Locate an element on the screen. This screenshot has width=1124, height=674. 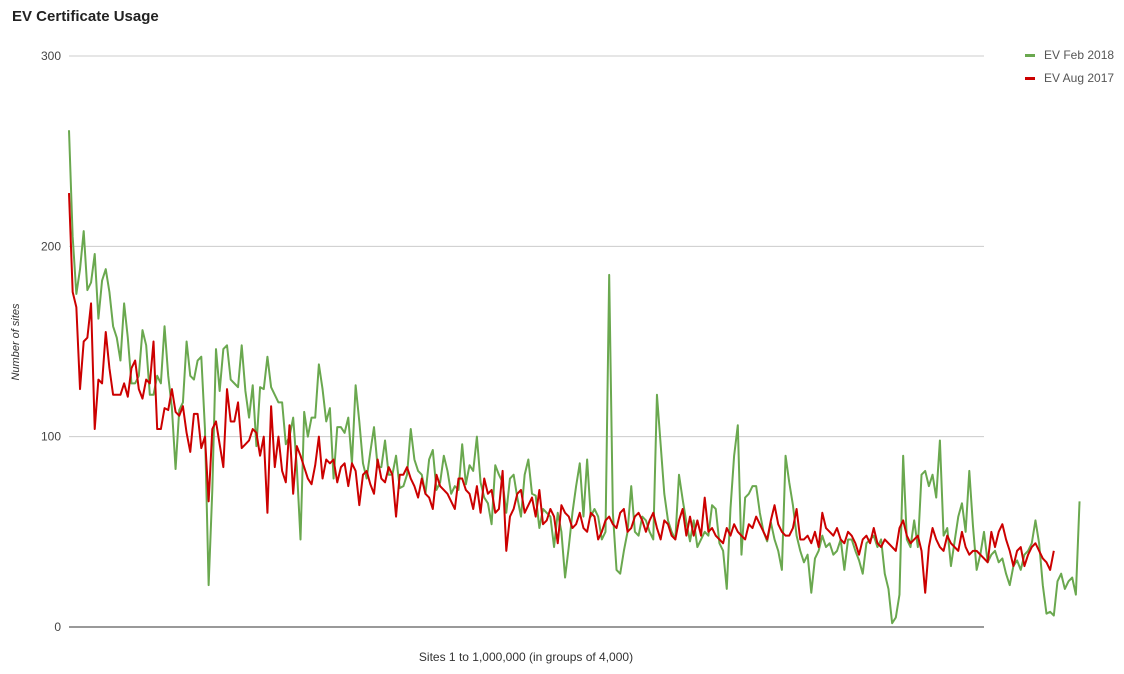
legend: EV Feb 2018 EV Aug 2017 is located at coordinates (1069, 70).